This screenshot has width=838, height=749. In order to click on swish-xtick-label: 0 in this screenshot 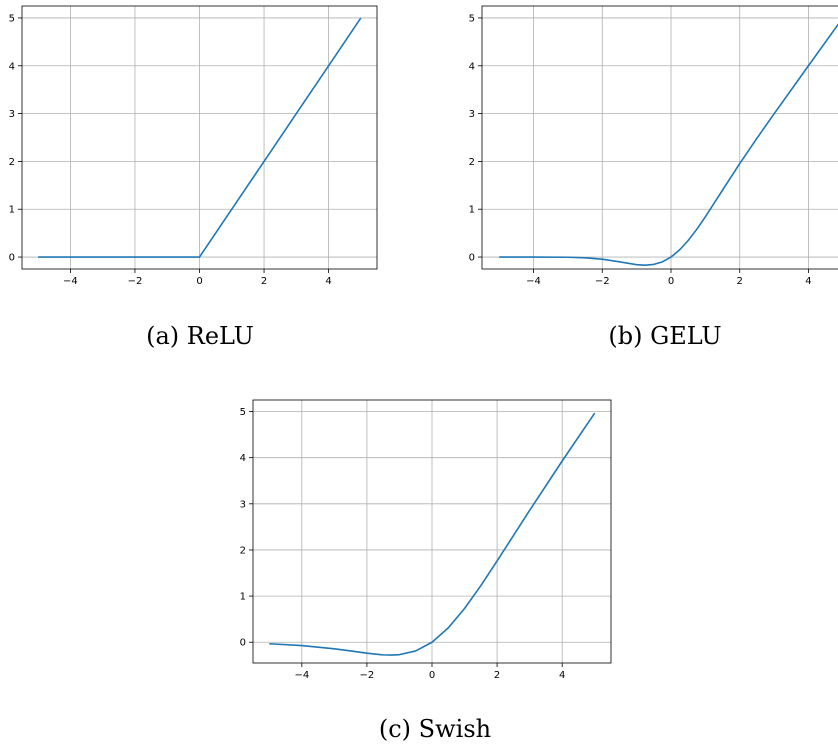, I will do `click(432, 675)`.